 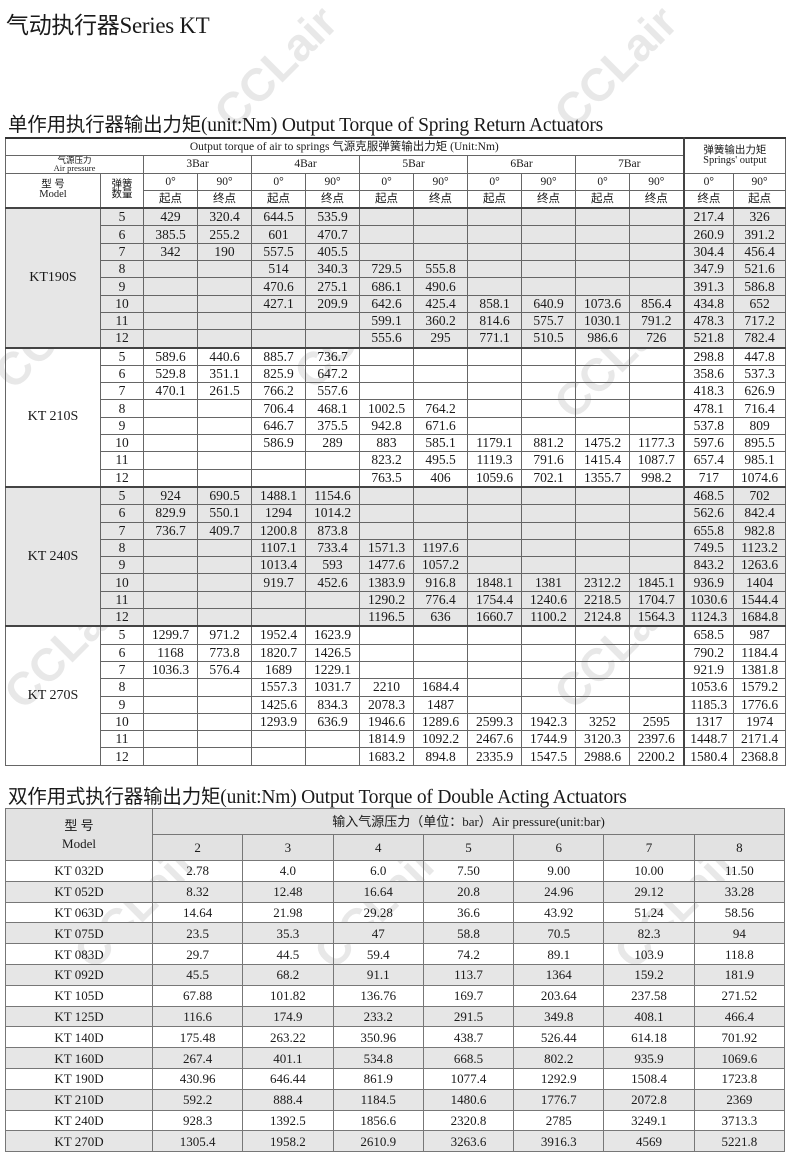 What do you see at coordinates (278, 181) in the screenshot?
I see `angle-0-header: 0°` at bounding box center [278, 181].